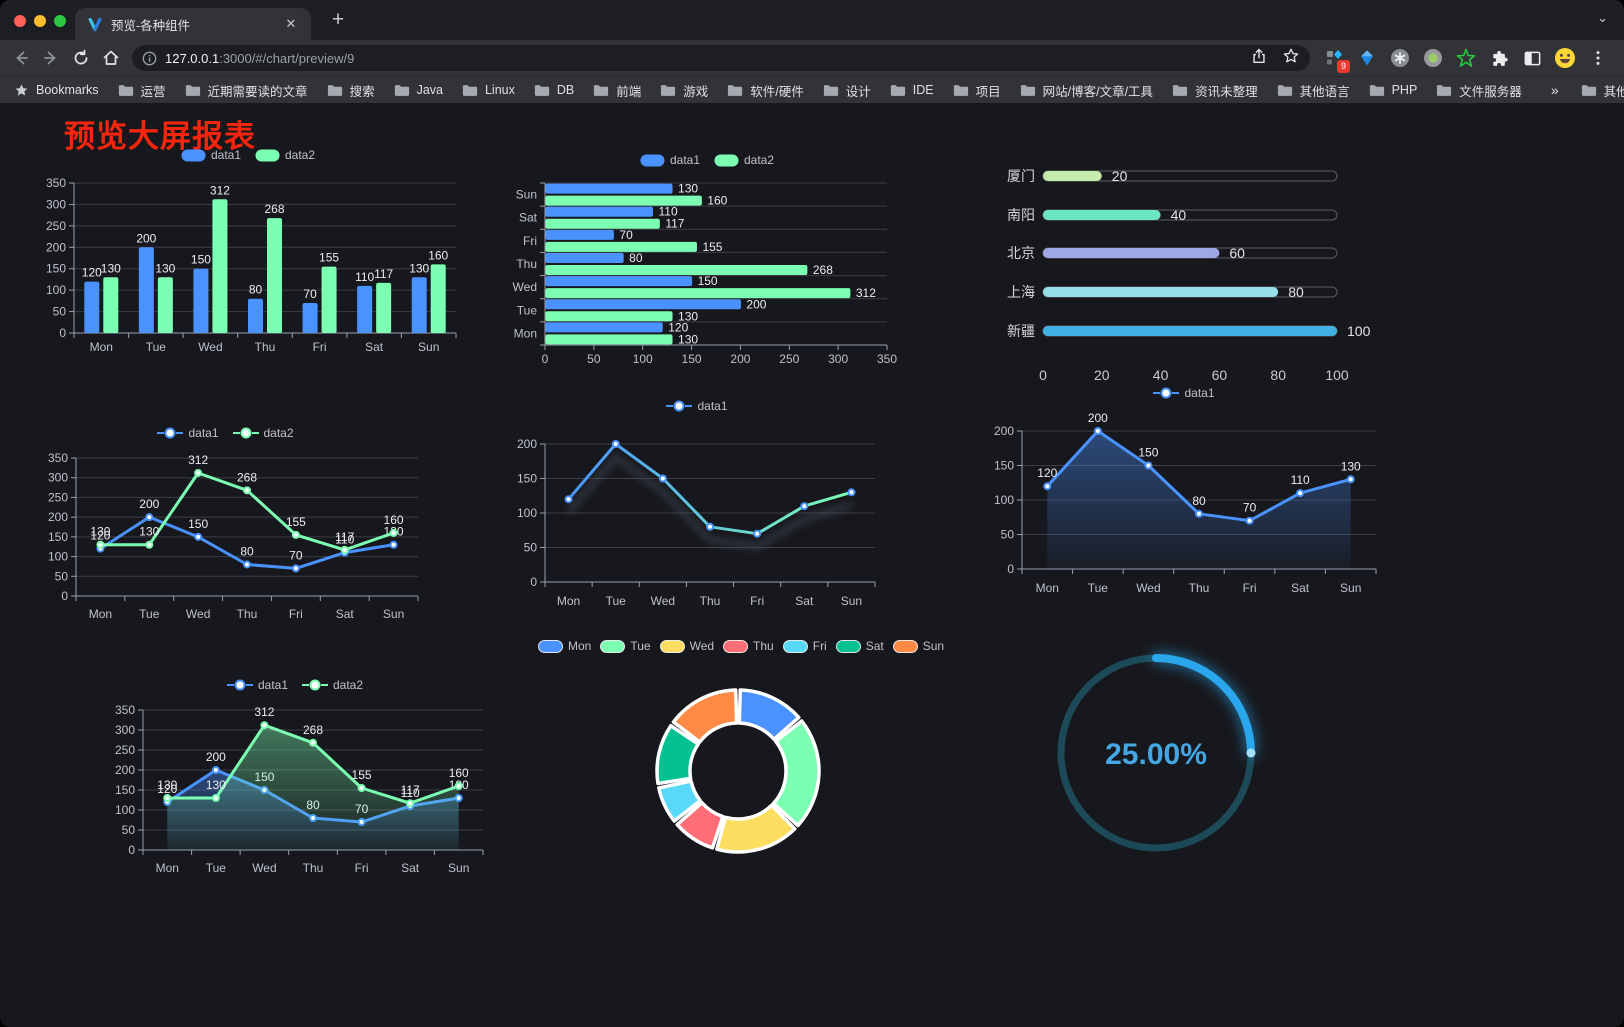 This screenshot has width=1624, height=1027. Describe the element at coordinates (912, 90) in the screenshot. I see `bookmark-item: IDE` at that location.